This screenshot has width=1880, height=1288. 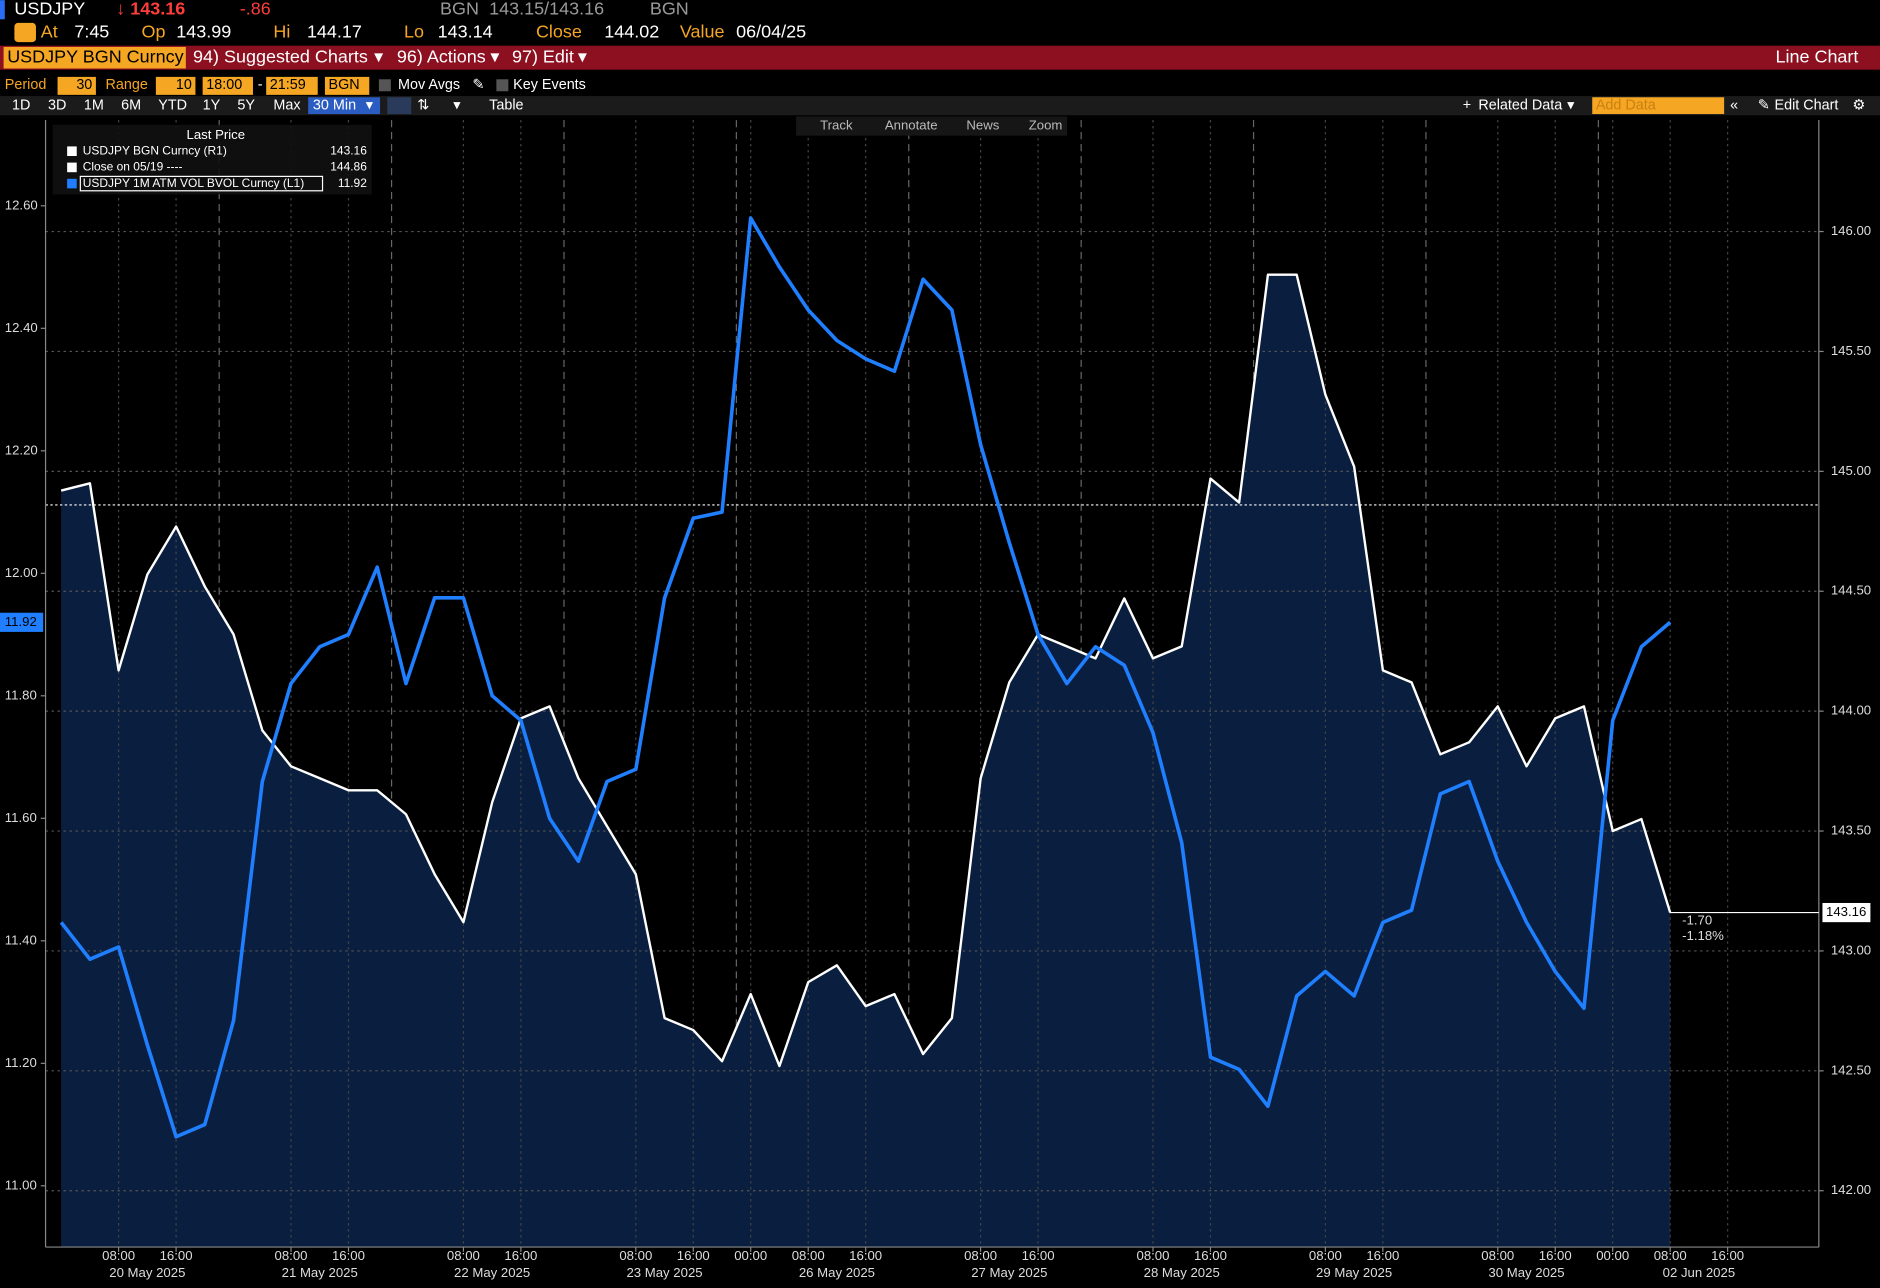 I want to click on interval: 30 Min, so click(x=334, y=105).